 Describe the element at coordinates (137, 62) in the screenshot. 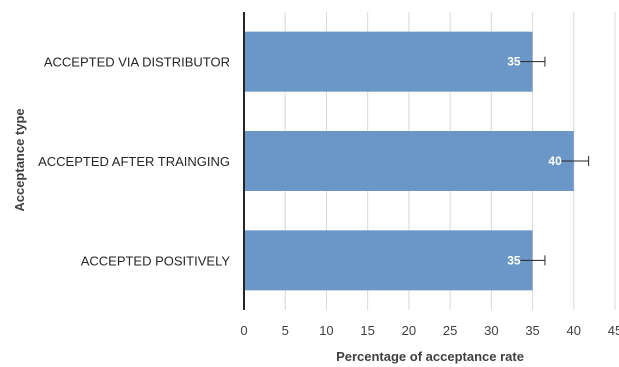

I see `y-category-label: ACCEPTED VIA DISTRIBUTOR` at that location.